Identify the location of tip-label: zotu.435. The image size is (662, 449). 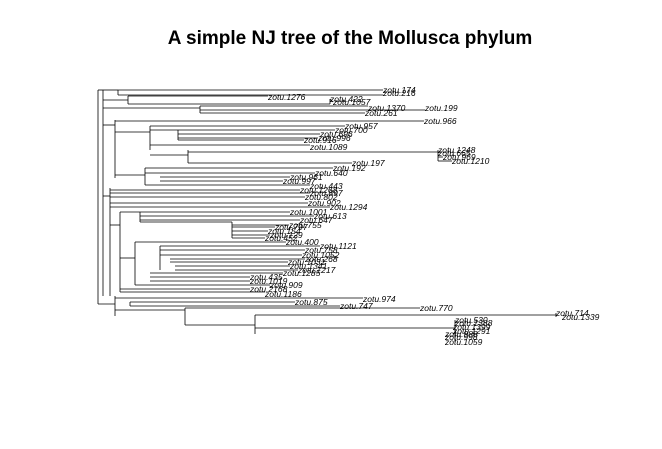
(266, 277).